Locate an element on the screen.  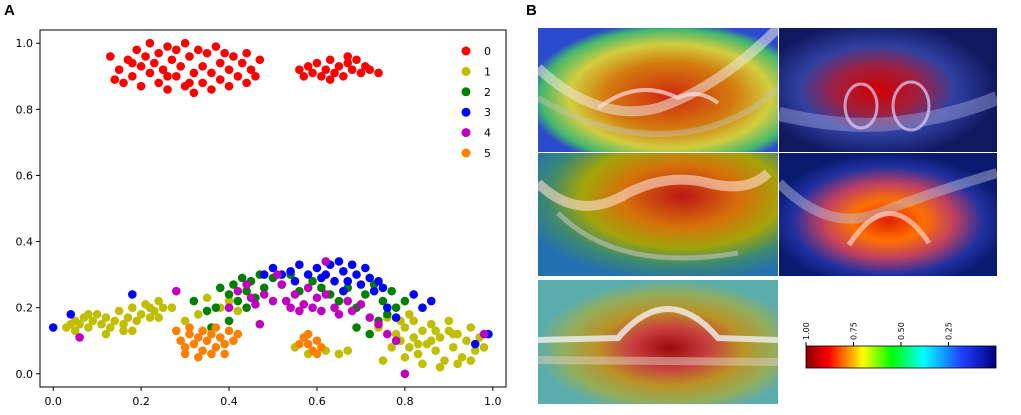
colorbar-tick-label: 0.75 is located at coordinates (854, 331).